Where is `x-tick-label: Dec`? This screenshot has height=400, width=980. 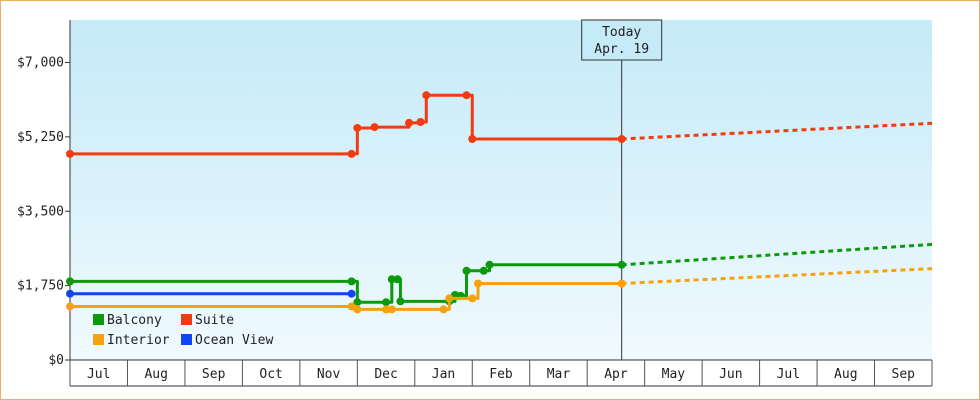
x-tick-label: Dec is located at coordinates (385, 374).